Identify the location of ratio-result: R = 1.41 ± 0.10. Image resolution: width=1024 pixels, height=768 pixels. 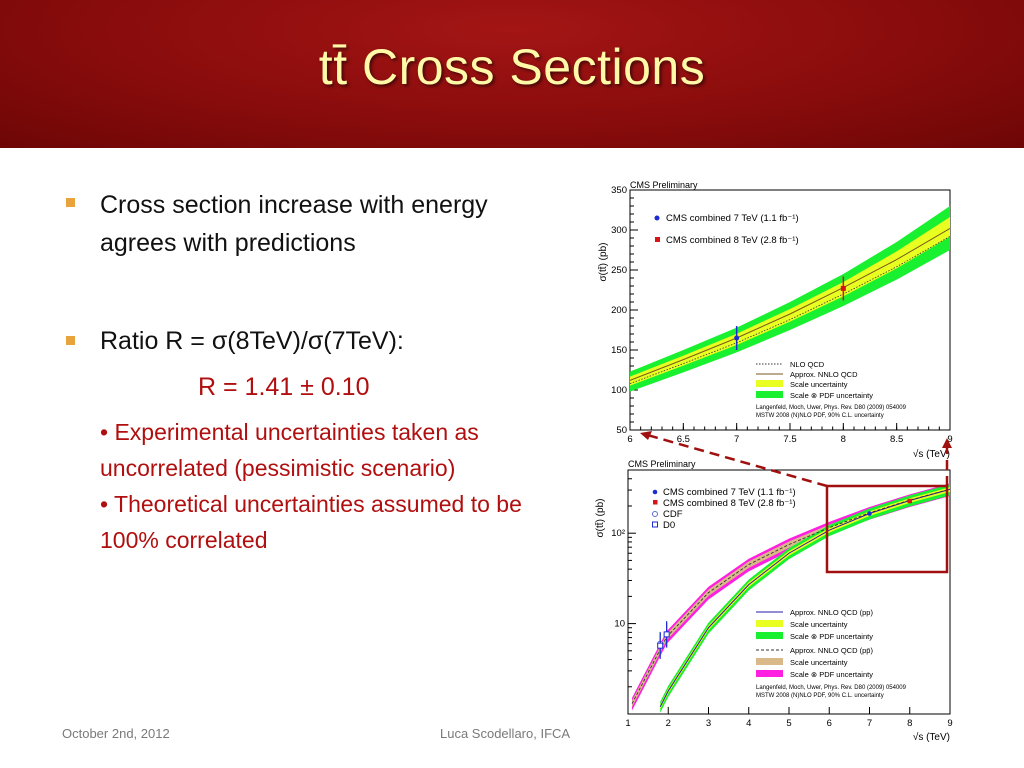
(284, 387).